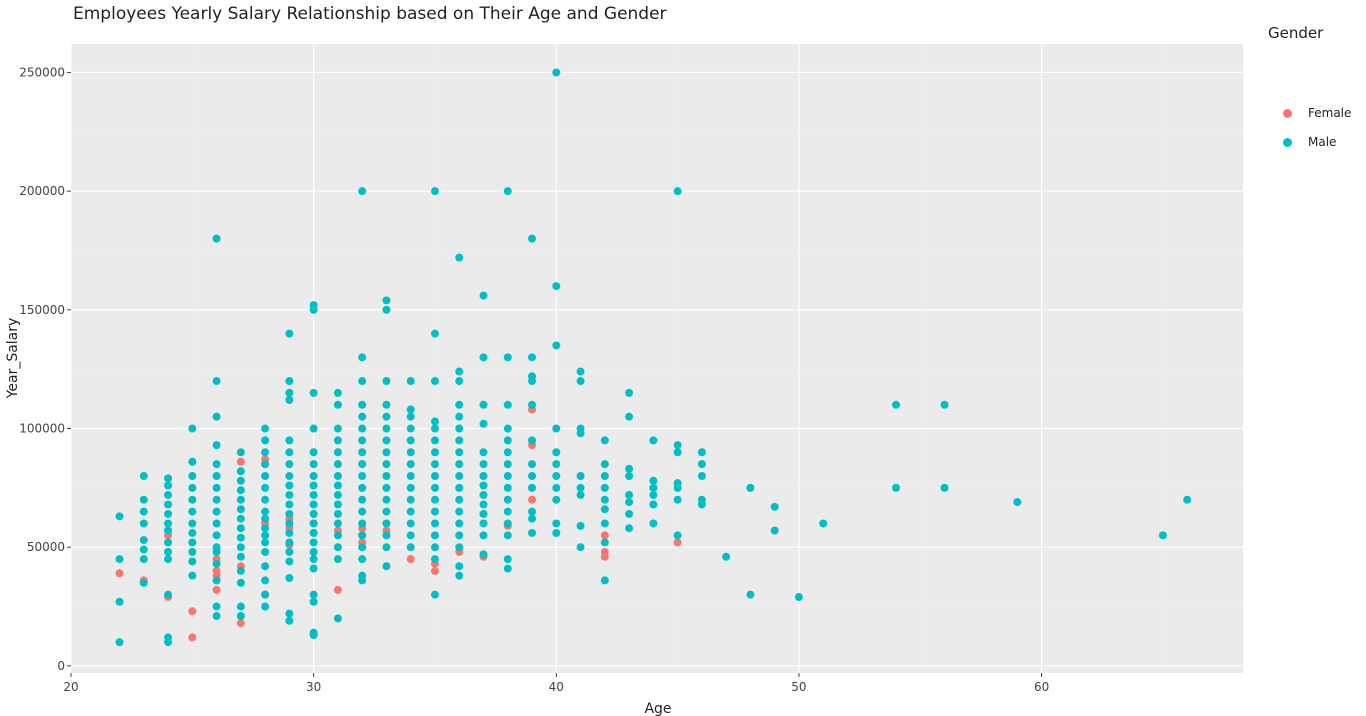 This screenshot has width=1366, height=716. I want to click on legend-item-male: Male, so click(1294, 142).